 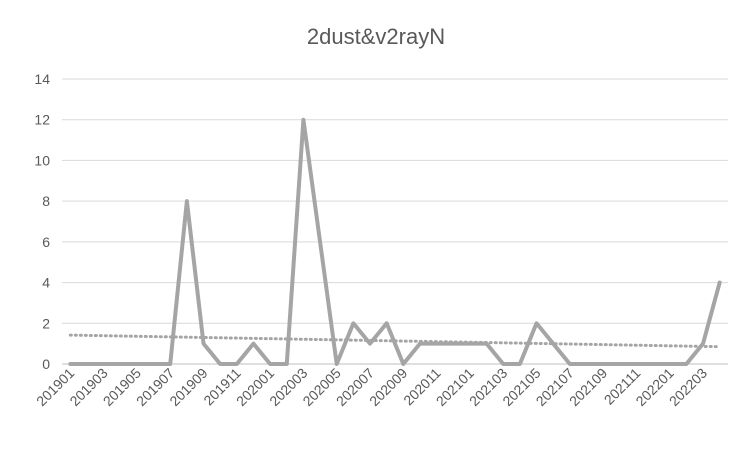 I want to click on y-tick-label: 14, so click(x=42, y=79).